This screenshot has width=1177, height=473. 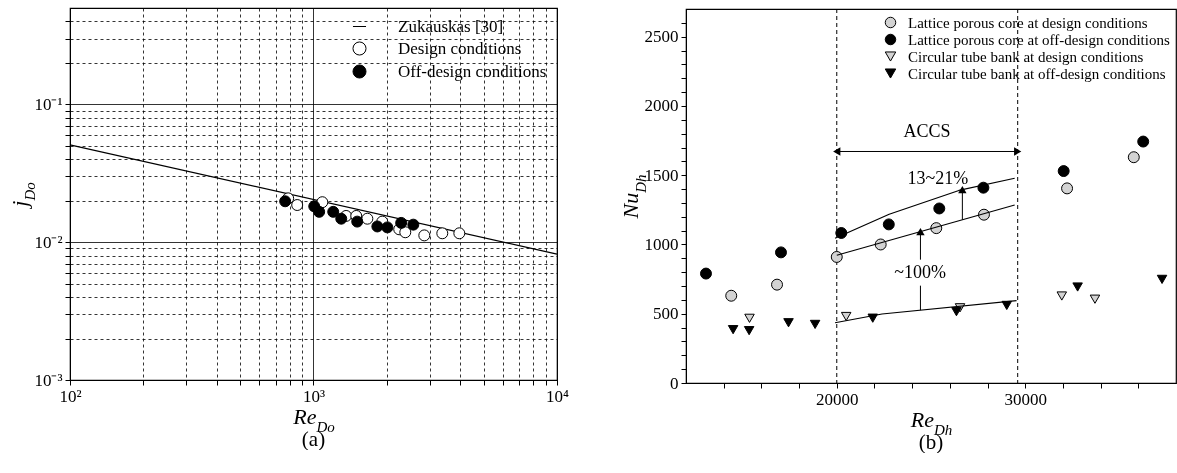 I want to click on x-tick-label: 10³, so click(x=314, y=396).